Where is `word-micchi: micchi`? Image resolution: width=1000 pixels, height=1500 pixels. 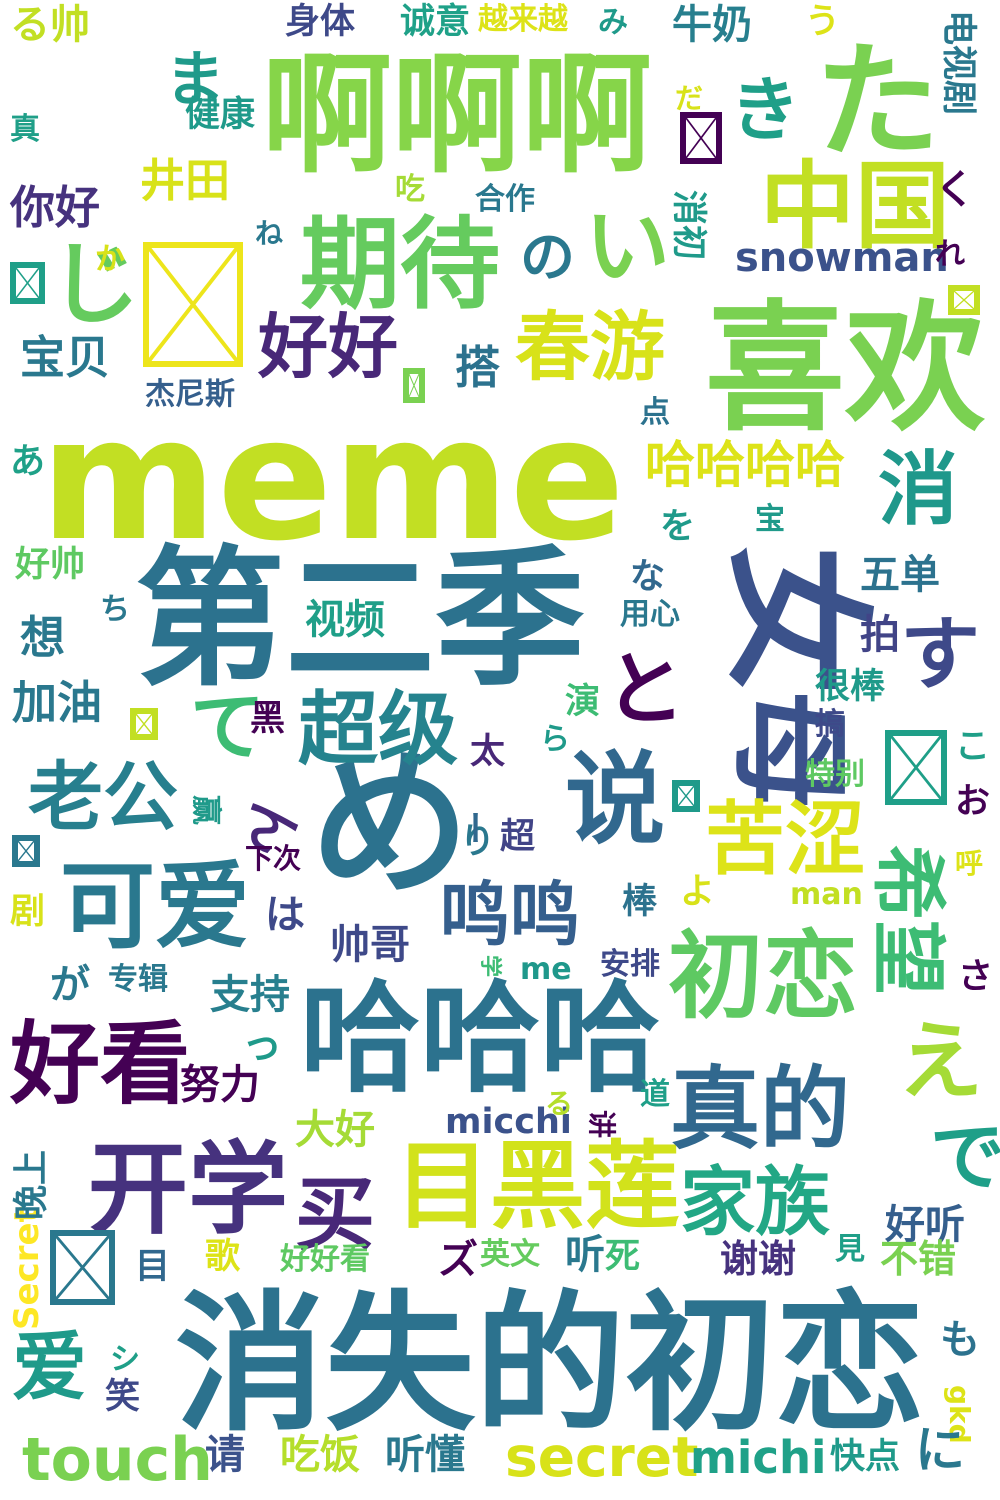 word-micchi: micchi is located at coordinates (508, 1122).